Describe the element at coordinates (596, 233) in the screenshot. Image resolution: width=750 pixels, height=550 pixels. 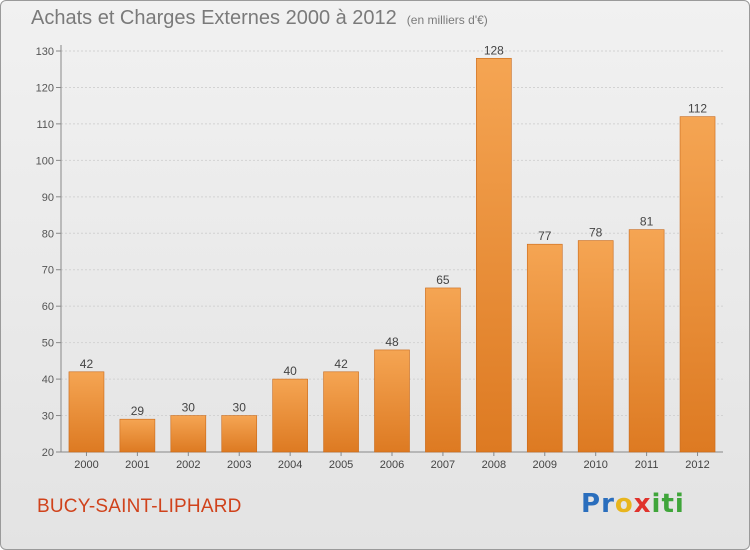
I see `data-label: 78` at that location.